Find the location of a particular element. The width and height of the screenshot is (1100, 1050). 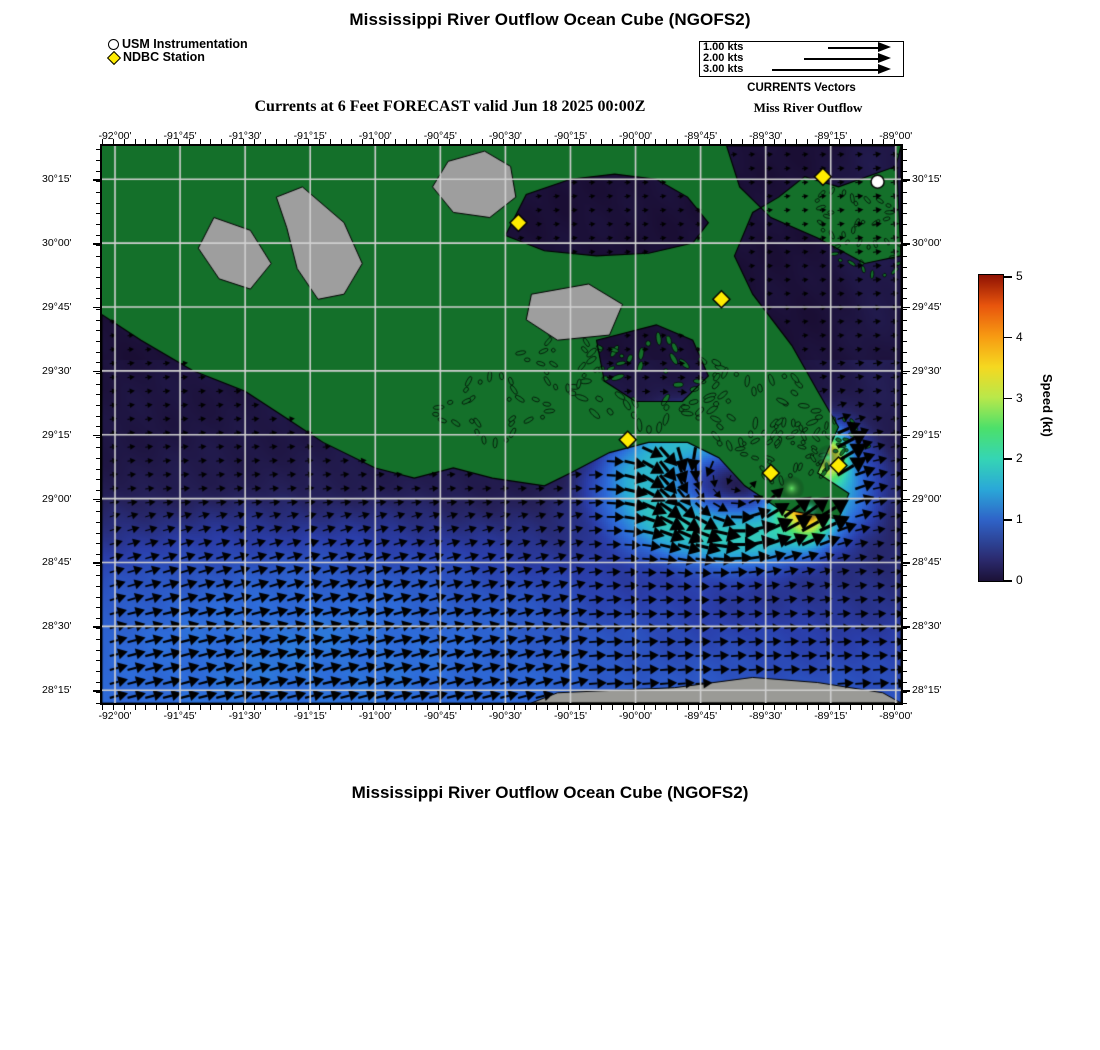

vector-shaft is located at coordinates (854, 48).